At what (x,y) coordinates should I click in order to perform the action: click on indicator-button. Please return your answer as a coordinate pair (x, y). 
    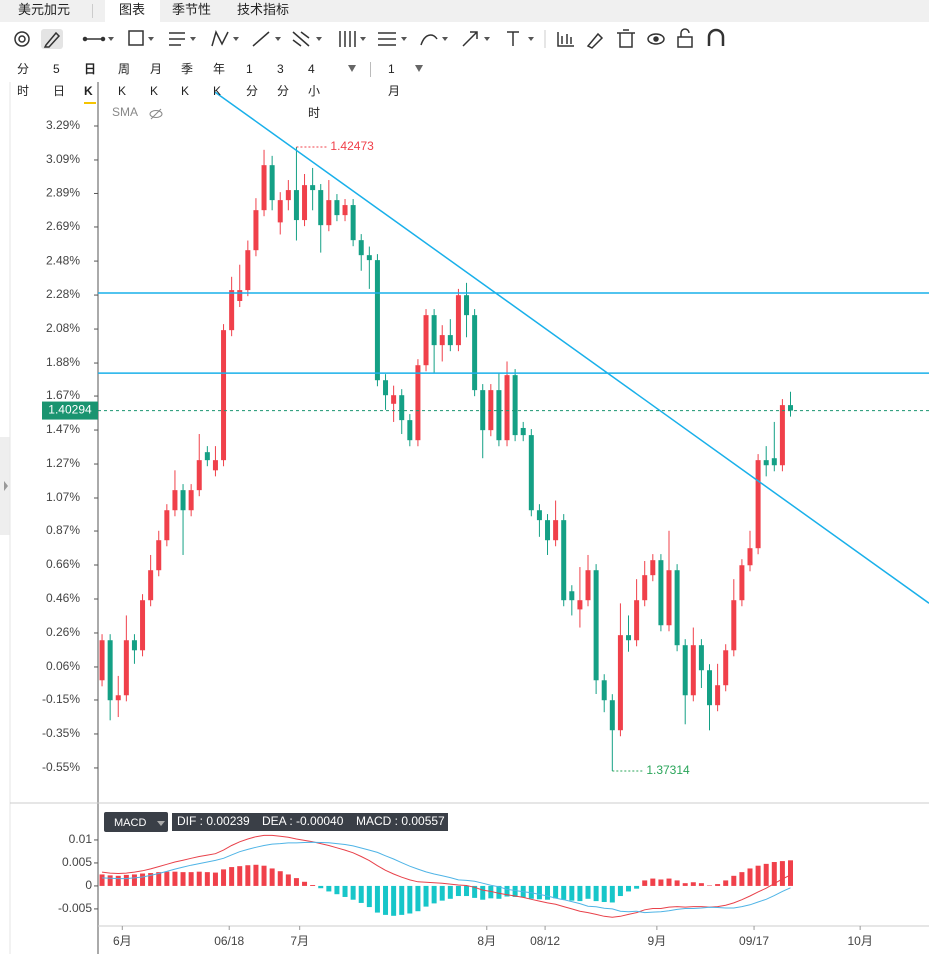
    Looking at the image, I should click on (136, 822).